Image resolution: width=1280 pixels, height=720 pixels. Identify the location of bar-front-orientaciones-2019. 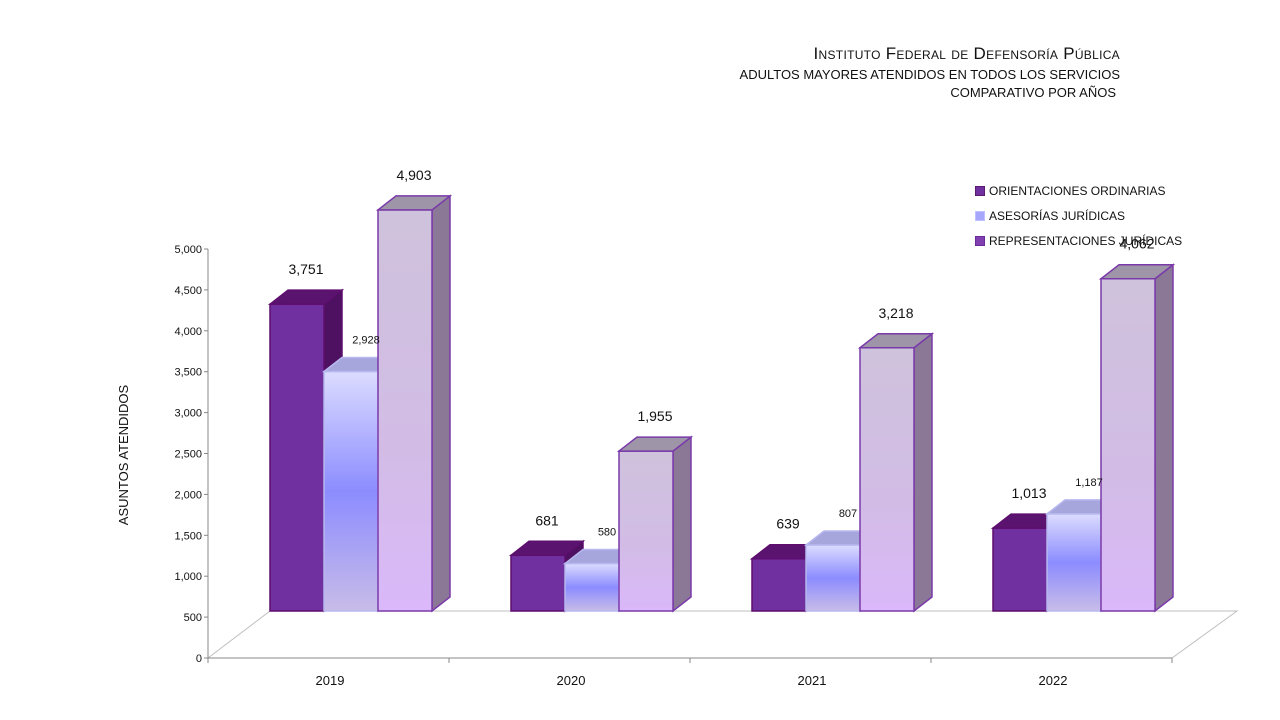
(297, 457).